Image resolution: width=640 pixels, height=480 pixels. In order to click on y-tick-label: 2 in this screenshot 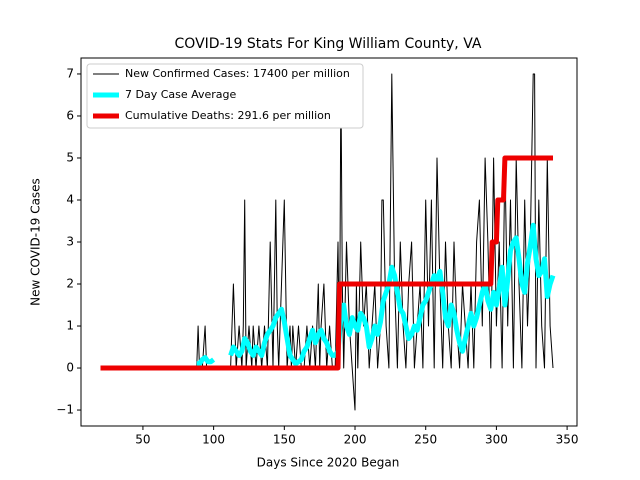, I will do `click(70, 284)`.